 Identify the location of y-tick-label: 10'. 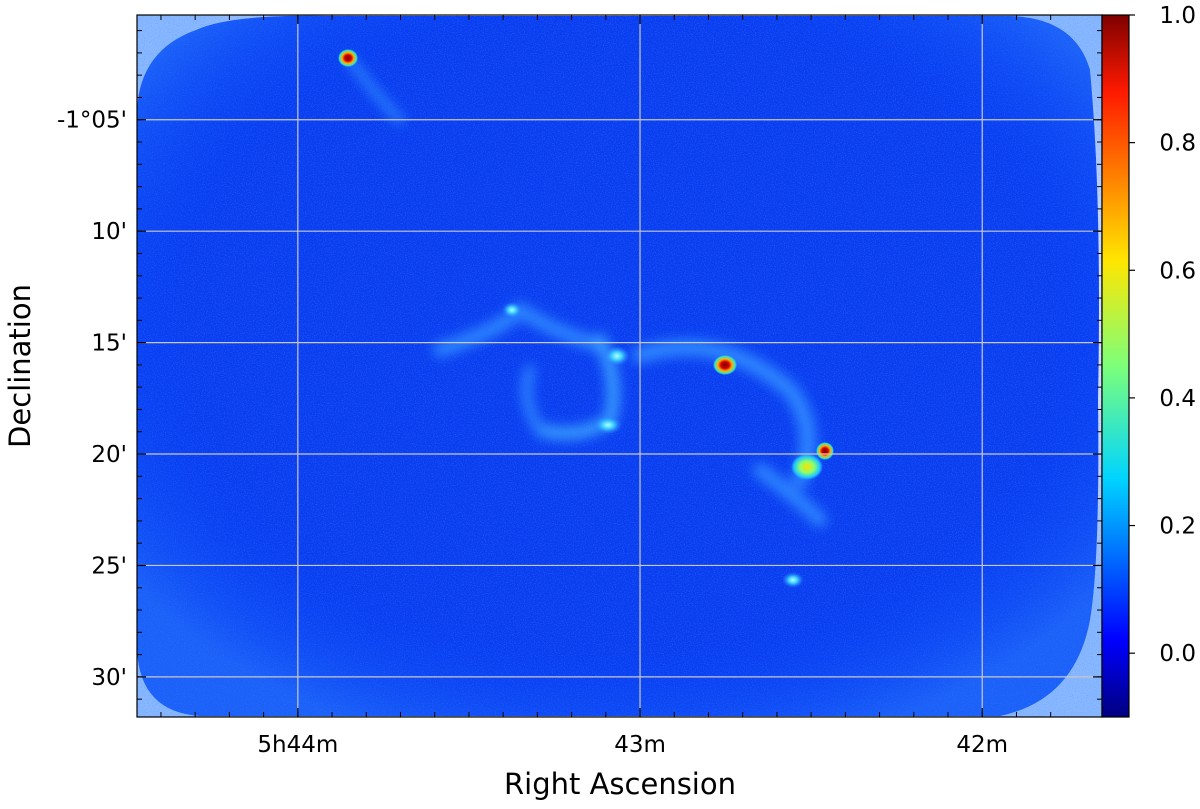
(109, 232).